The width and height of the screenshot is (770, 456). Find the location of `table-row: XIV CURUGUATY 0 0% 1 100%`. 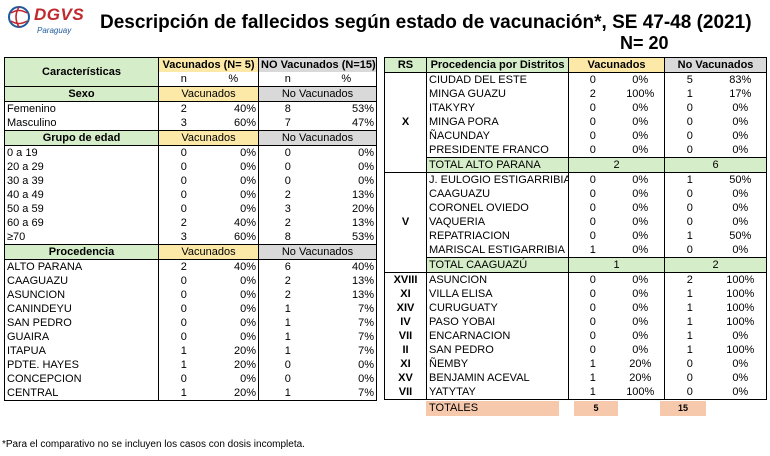

table-row: XIV CURUGUATY 0 0% 1 100% is located at coordinates (576, 308).